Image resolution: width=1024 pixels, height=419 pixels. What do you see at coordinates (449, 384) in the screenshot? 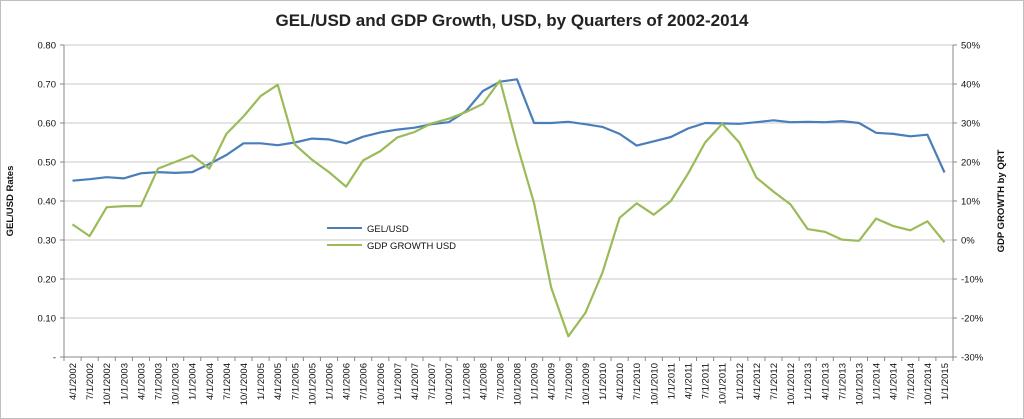
I see `x-tick-label: 10/1/2007` at bounding box center [449, 384].